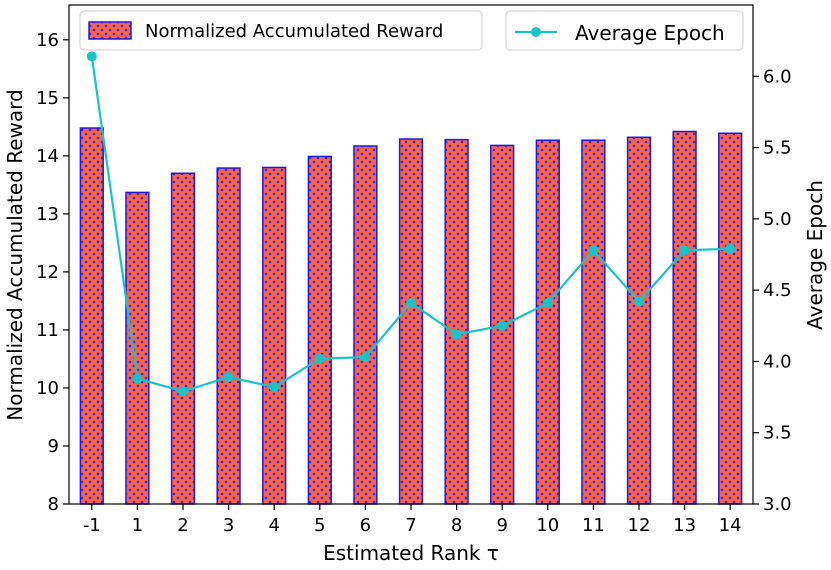  I want to click on left-axis: 8 9 10 11 12 13 14 15 16, so click(52, 272).